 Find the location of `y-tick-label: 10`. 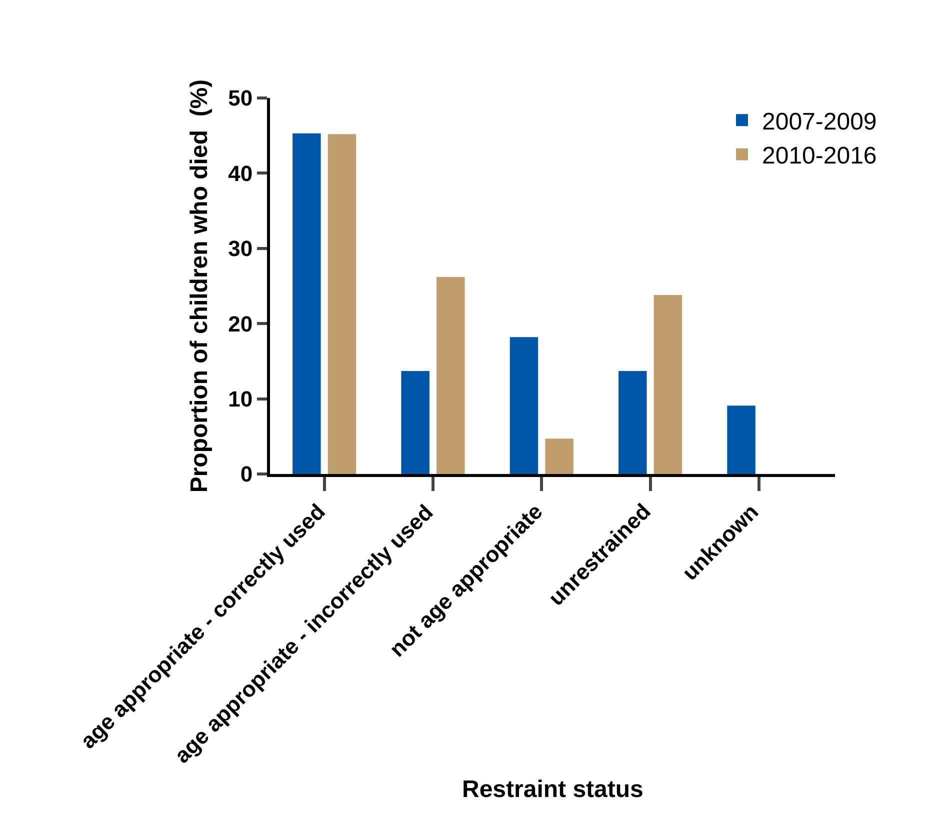

y-tick-label: 10 is located at coordinates (240, 399).